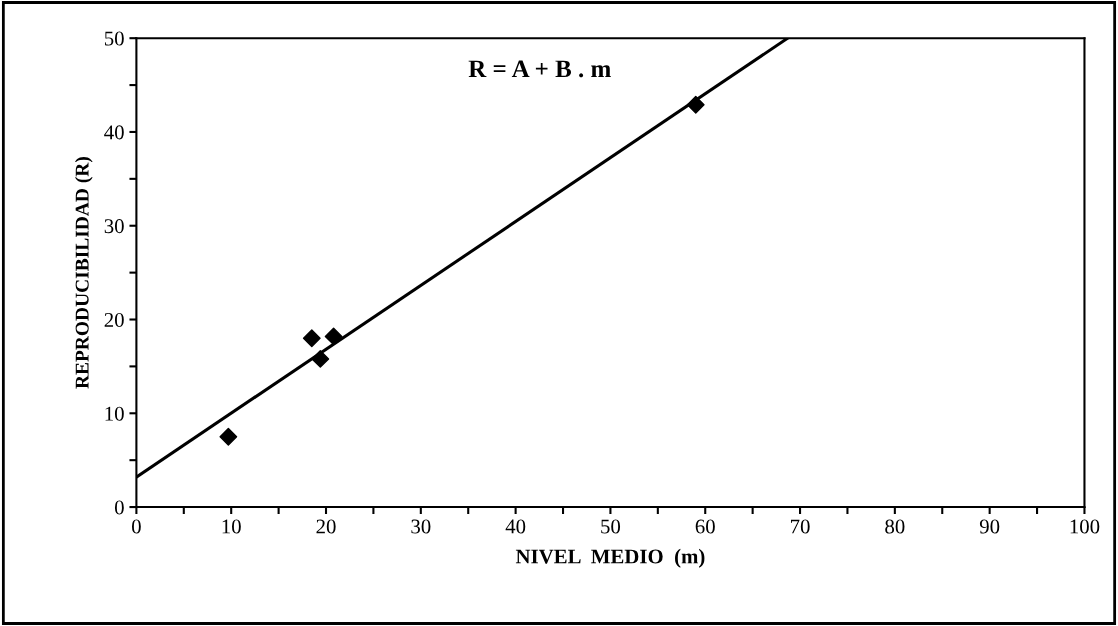 Image resolution: width=1118 pixels, height=626 pixels. I want to click on y-axis-title: REPRODUCIBILIDAD (R), so click(84, 273).